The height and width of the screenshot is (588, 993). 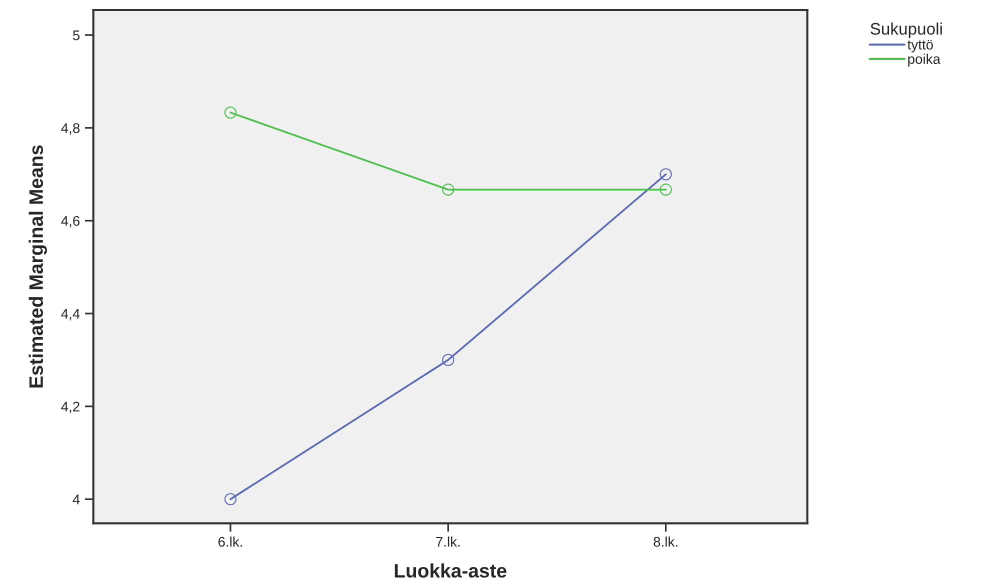 I want to click on y-tick-label: 4,8, so click(x=70, y=129).